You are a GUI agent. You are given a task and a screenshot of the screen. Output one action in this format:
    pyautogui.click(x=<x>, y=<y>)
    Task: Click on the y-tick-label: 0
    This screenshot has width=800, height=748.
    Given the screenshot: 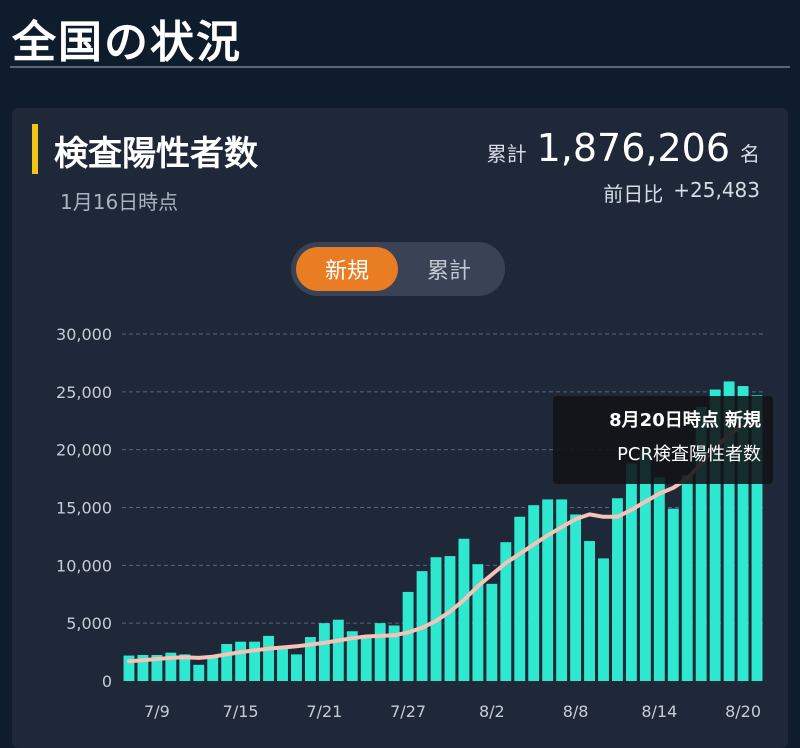 What is the action you would take?
    pyautogui.click(x=107, y=681)
    